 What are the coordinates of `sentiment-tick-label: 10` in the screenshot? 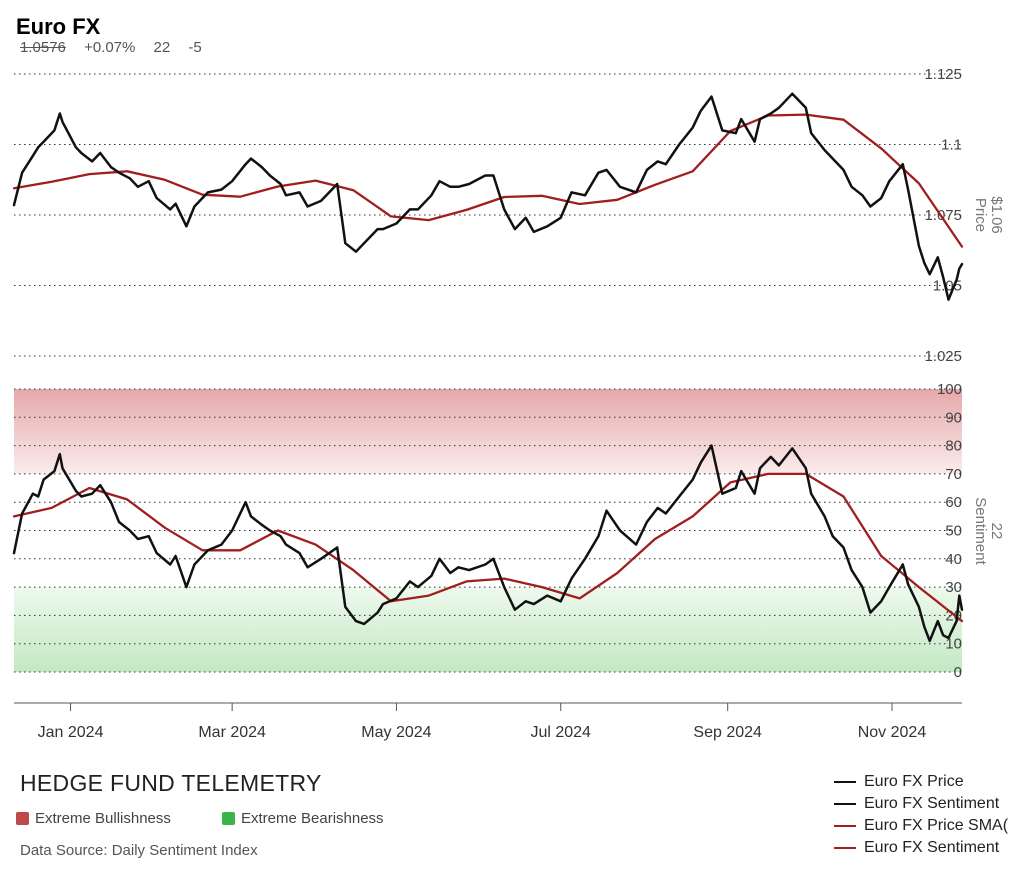 It's located at (953, 644).